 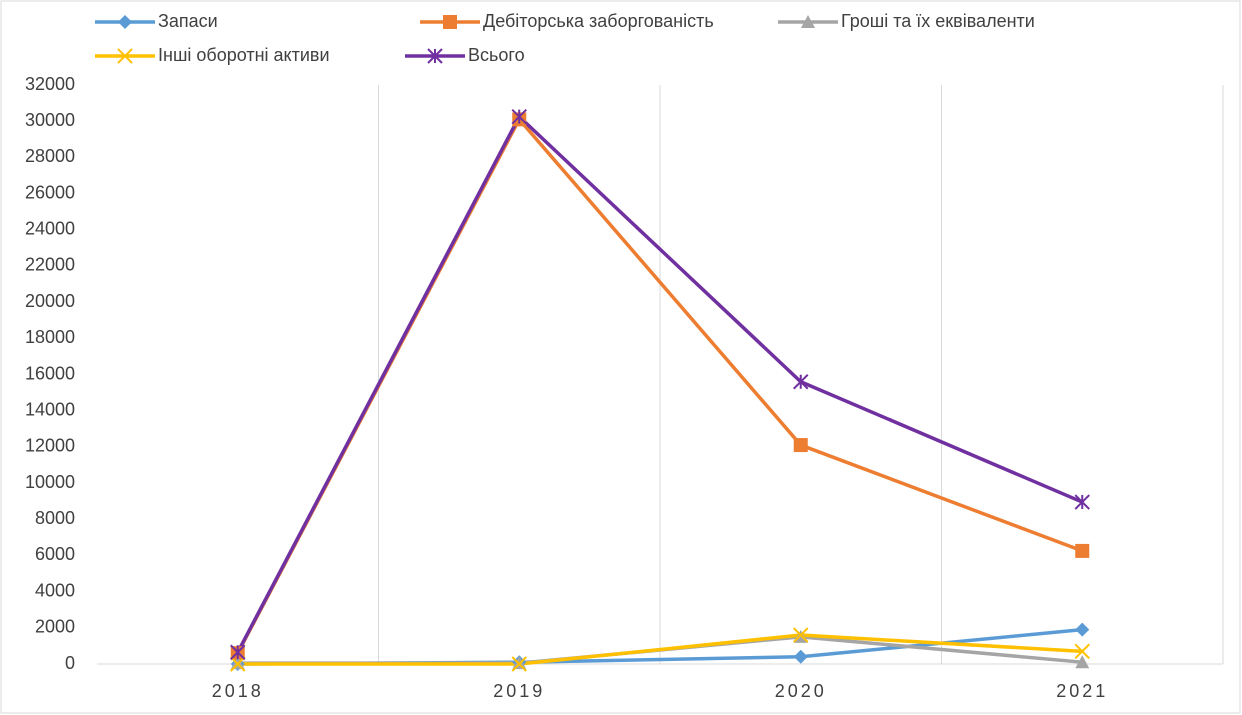 What do you see at coordinates (50, 84) in the screenshot?
I see `y-tick-label: 32000` at bounding box center [50, 84].